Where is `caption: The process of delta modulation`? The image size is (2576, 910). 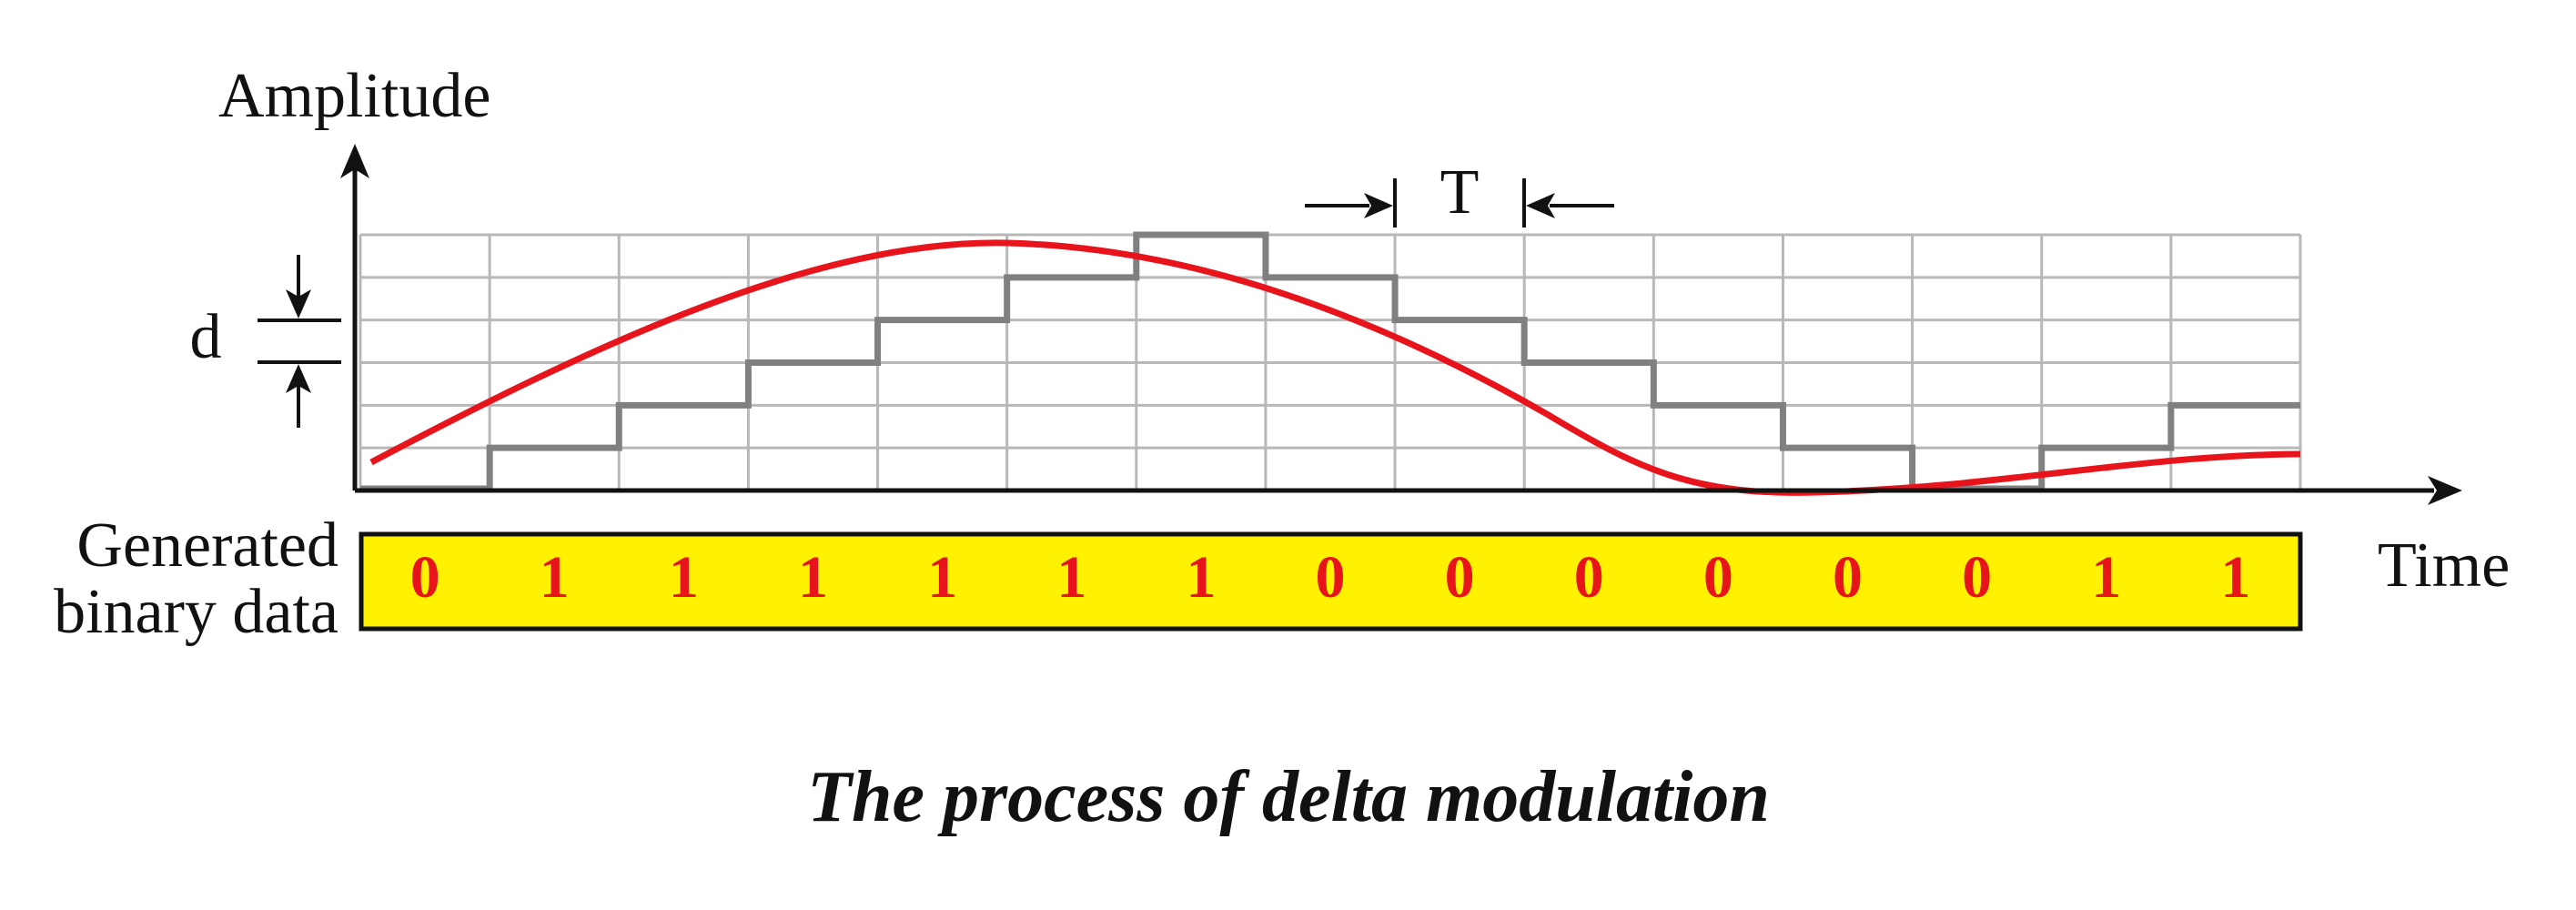 caption: The process of delta modulation is located at coordinates (1288, 797).